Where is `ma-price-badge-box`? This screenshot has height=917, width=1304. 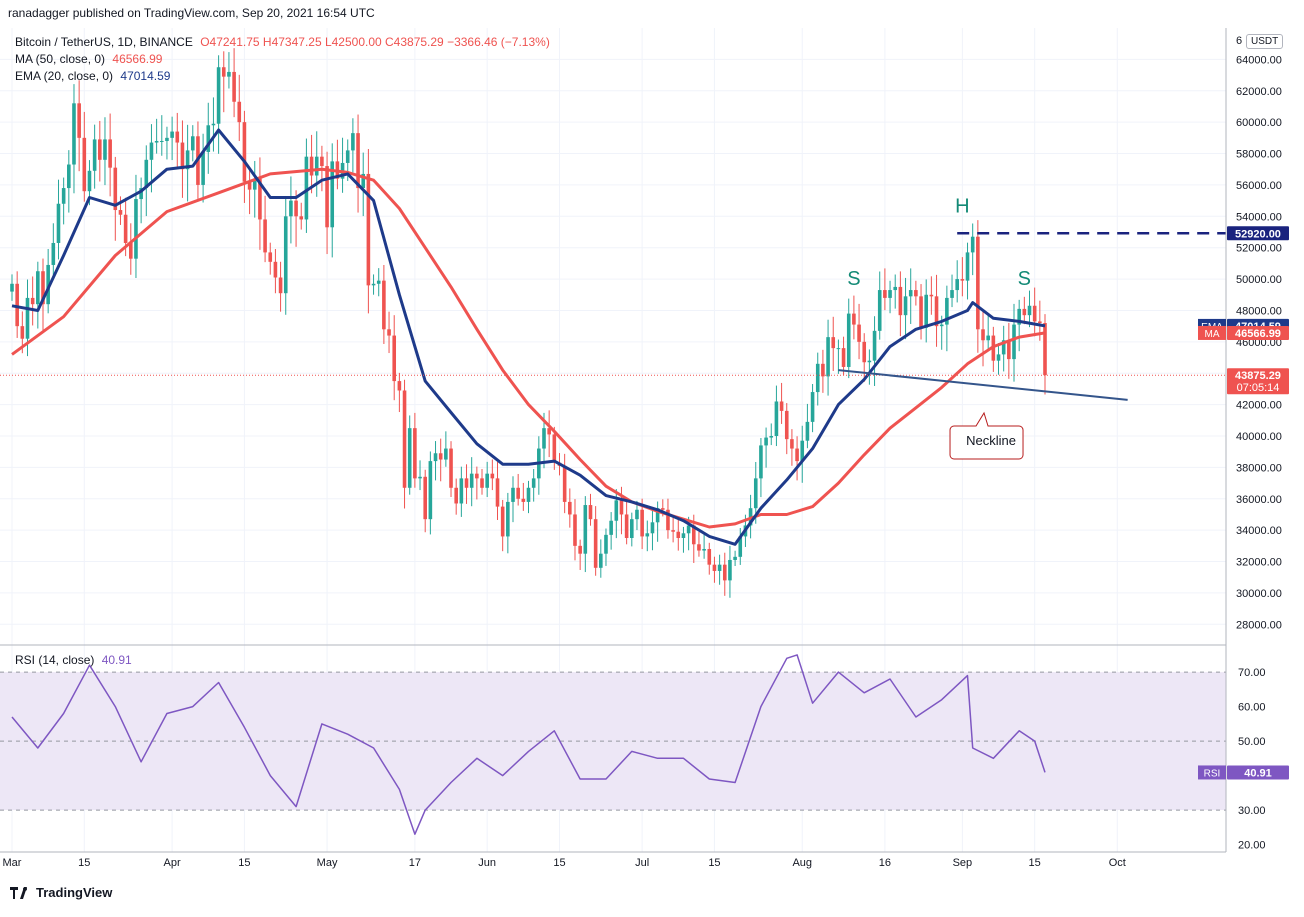
ma-price-badge-box is located at coordinates (1258, 332).